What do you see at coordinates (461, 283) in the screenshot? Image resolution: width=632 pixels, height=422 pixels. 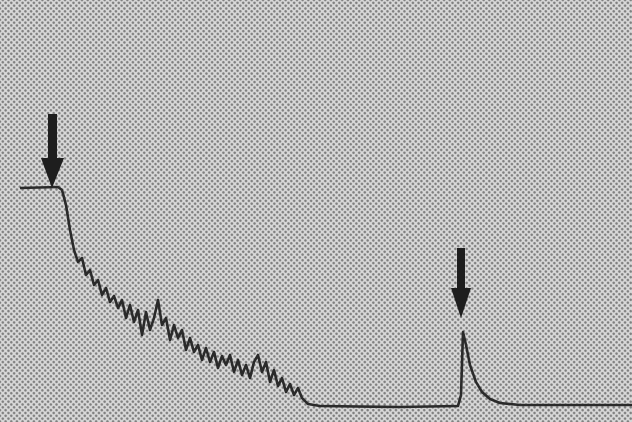 I see `arrow-right` at bounding box center [461, 283].